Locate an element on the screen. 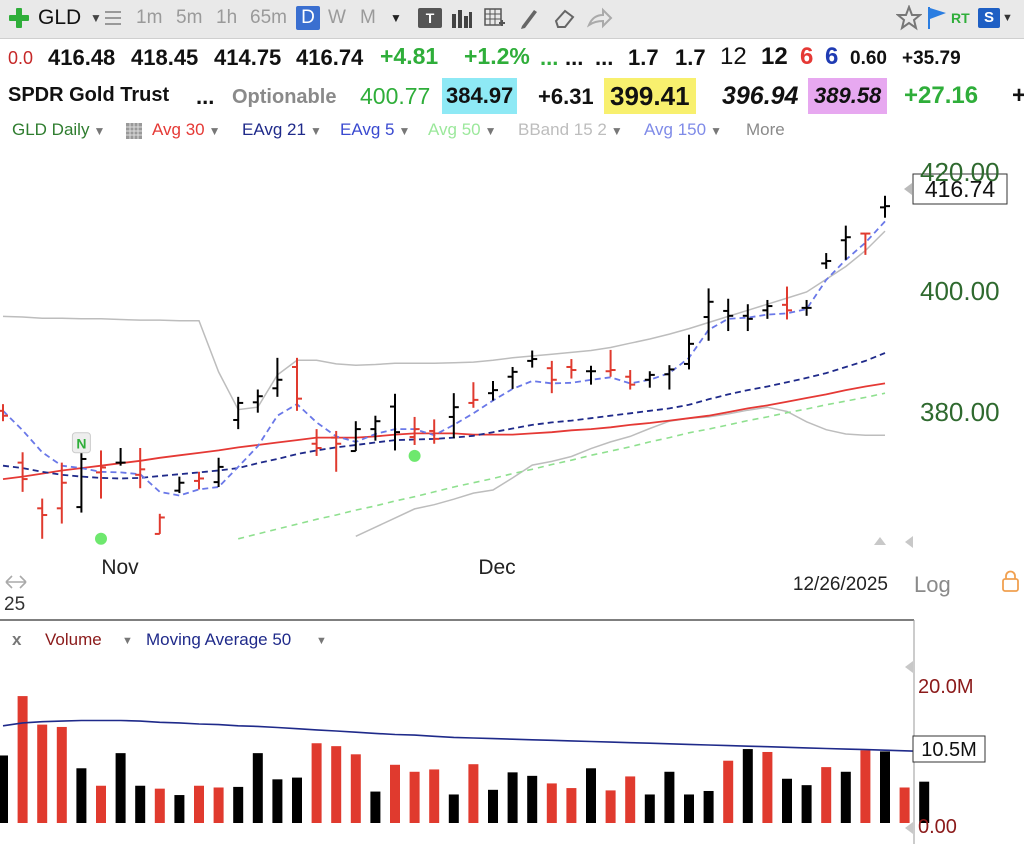  rt-label: RT is located at coordinates (960, 18).